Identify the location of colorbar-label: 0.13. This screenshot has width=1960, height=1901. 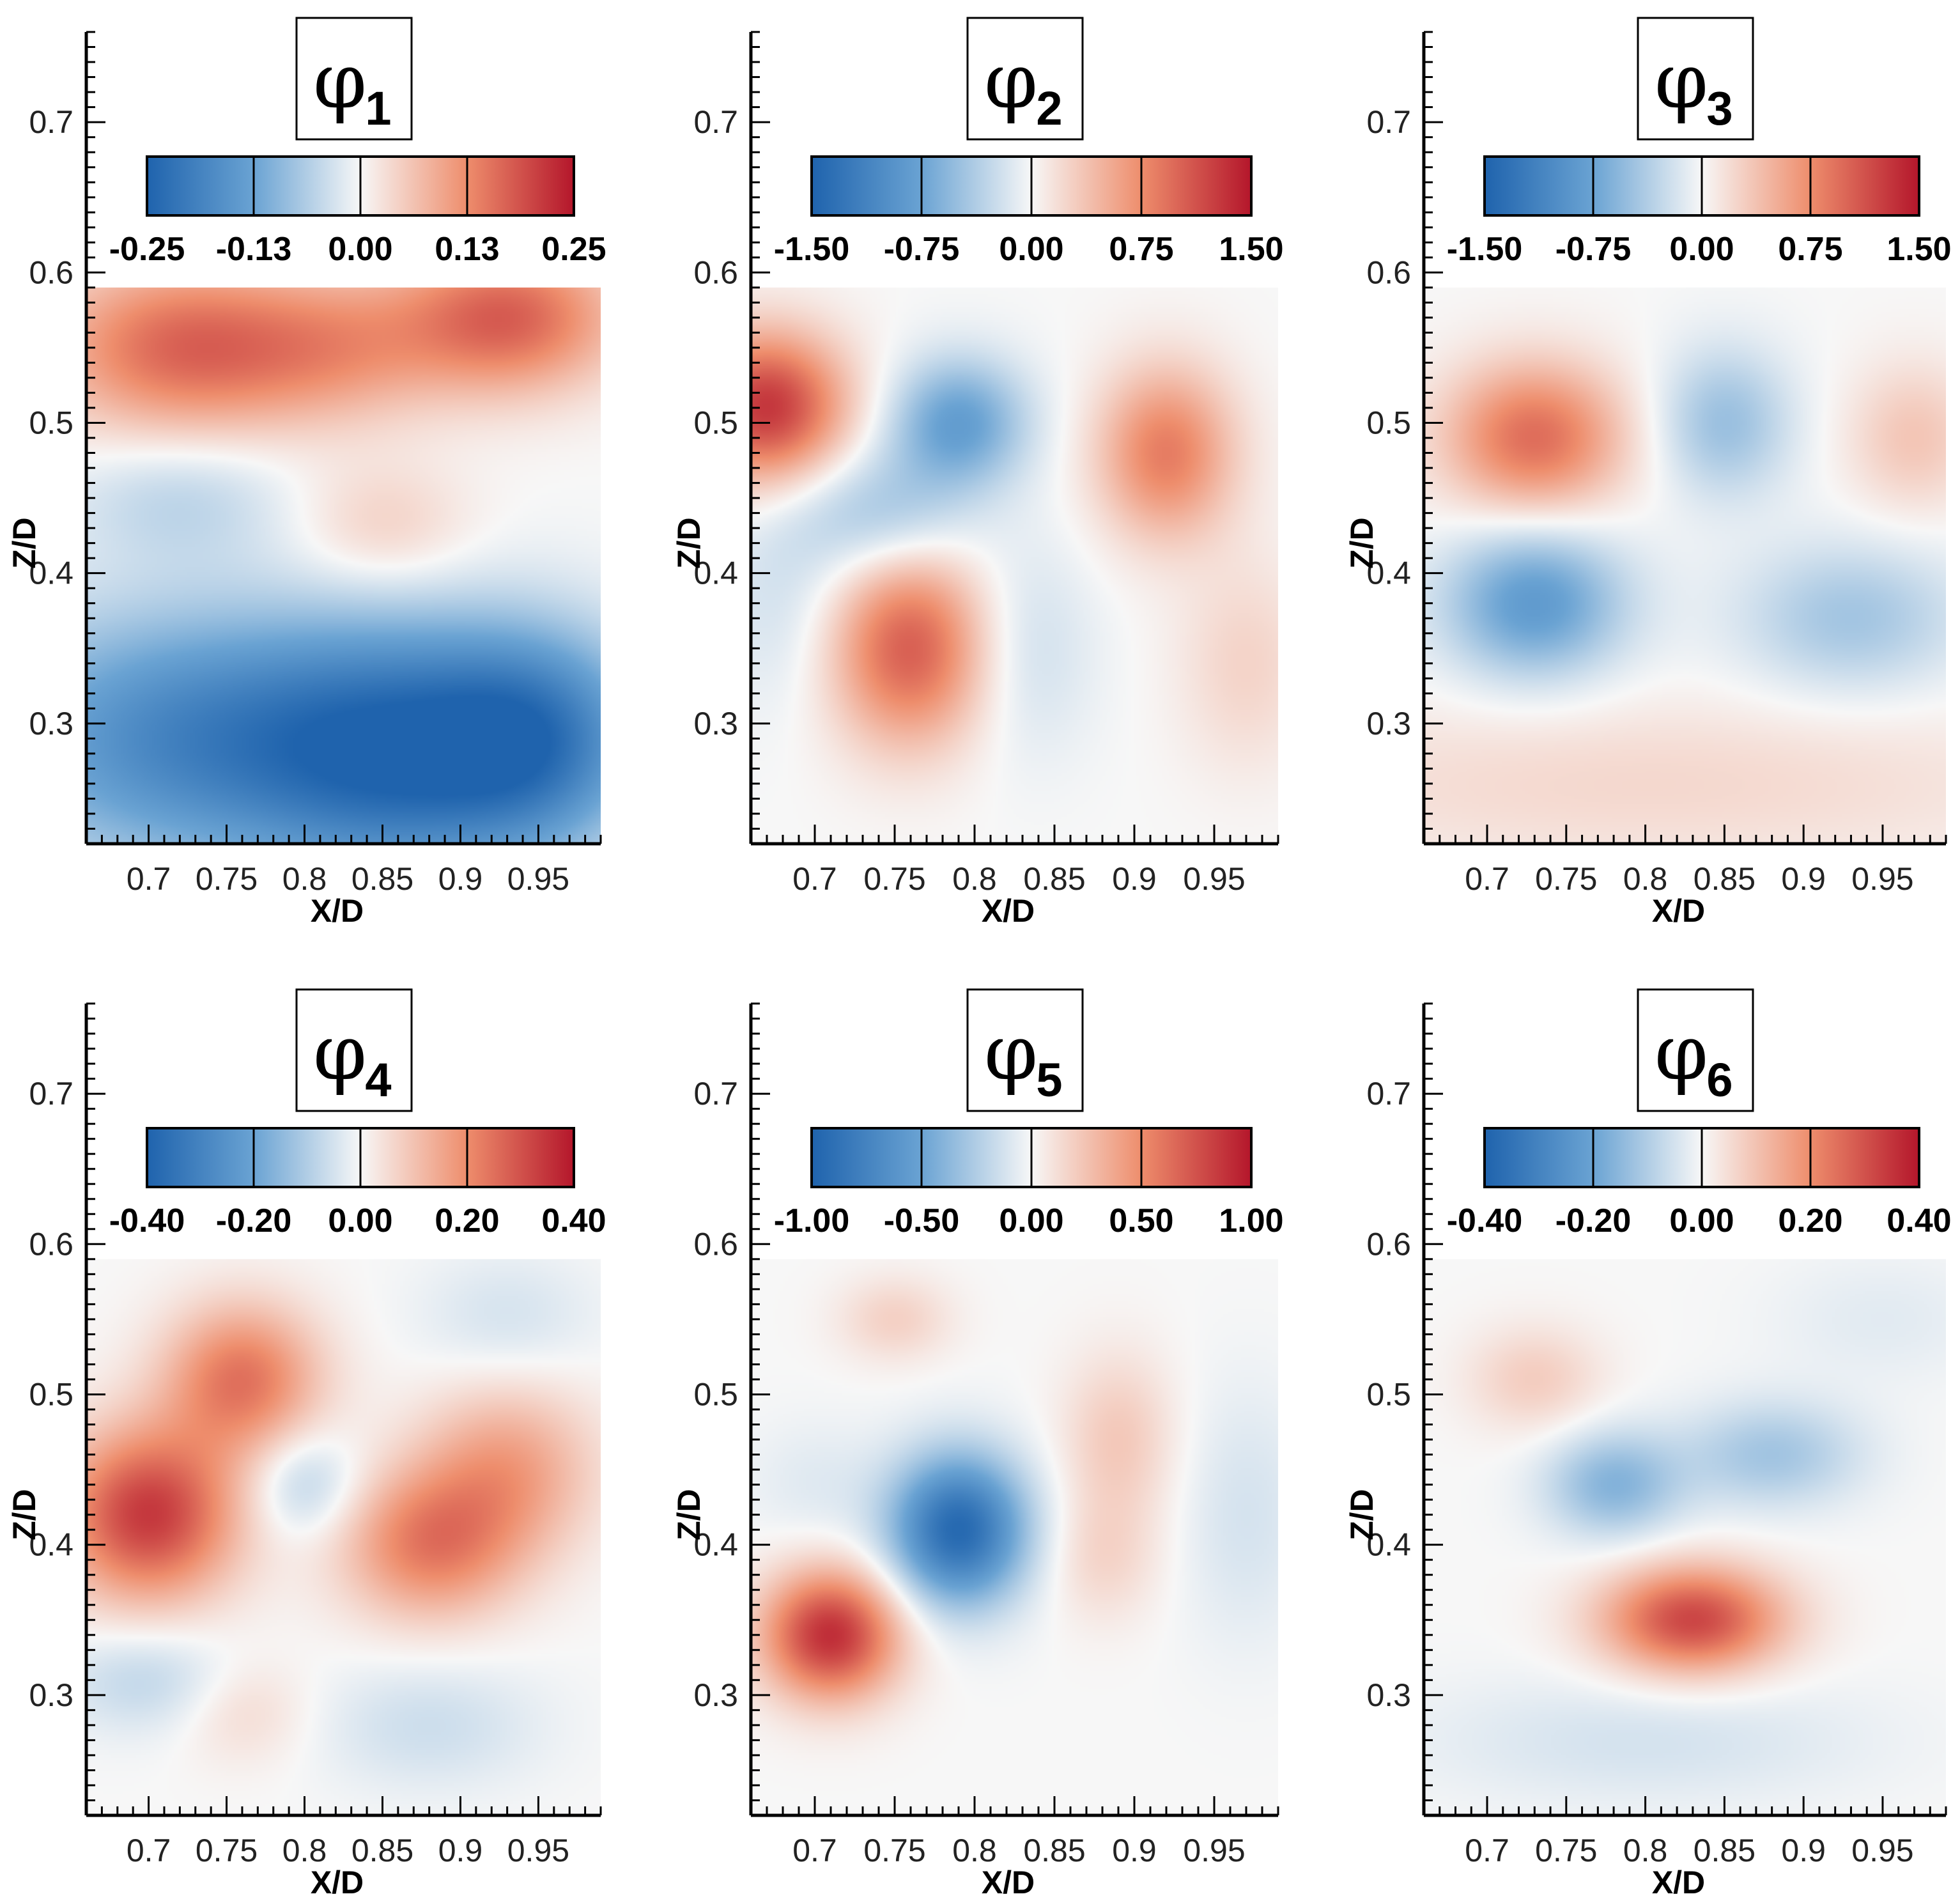
(467, 249).